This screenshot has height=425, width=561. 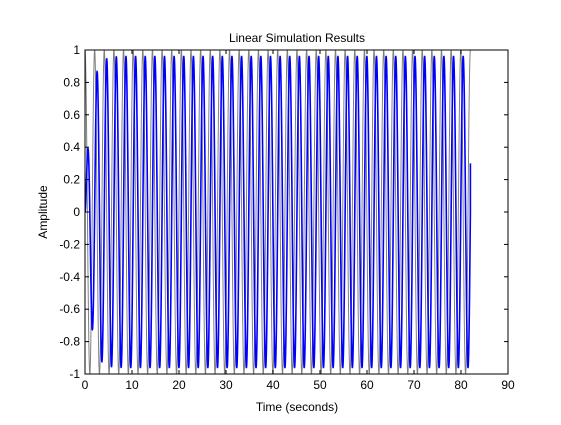 What do you see at coordinates (71, 147) in the screenshot?
I see `y-tick-label: 0.4` at bounding box center [71, 147].